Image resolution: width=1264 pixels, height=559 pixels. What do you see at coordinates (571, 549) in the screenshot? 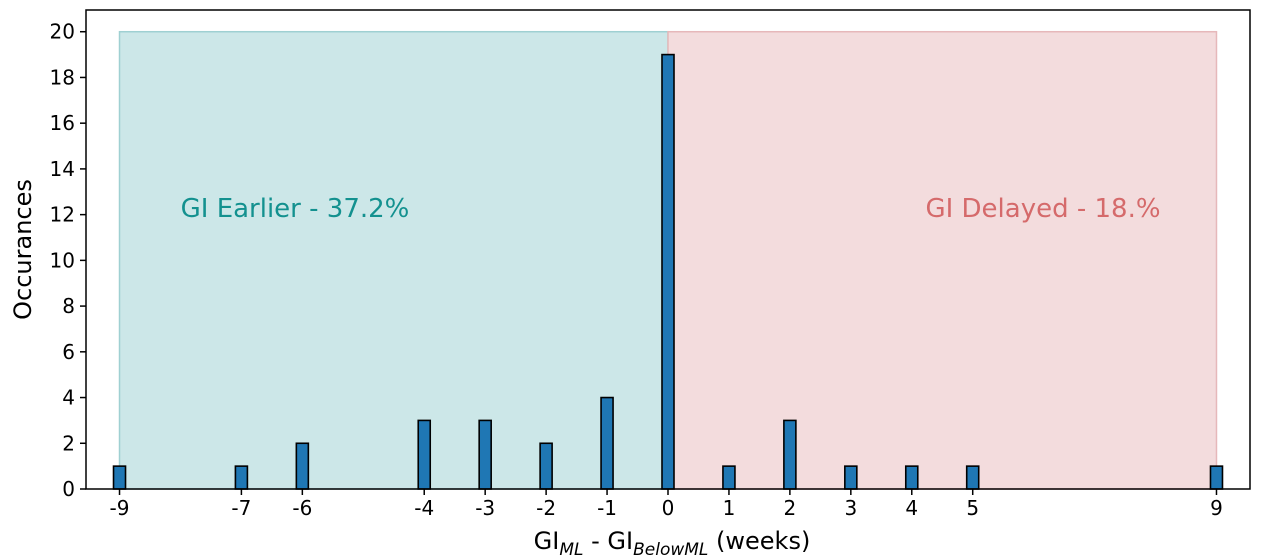
I see `x-axis-title-sub-left: ML` at bounding box center [571, 549].